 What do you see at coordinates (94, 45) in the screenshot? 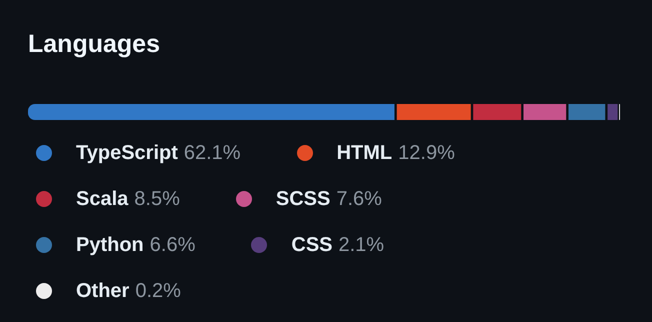
I see `chart-title: Languages` at bounding box center [94, 45].